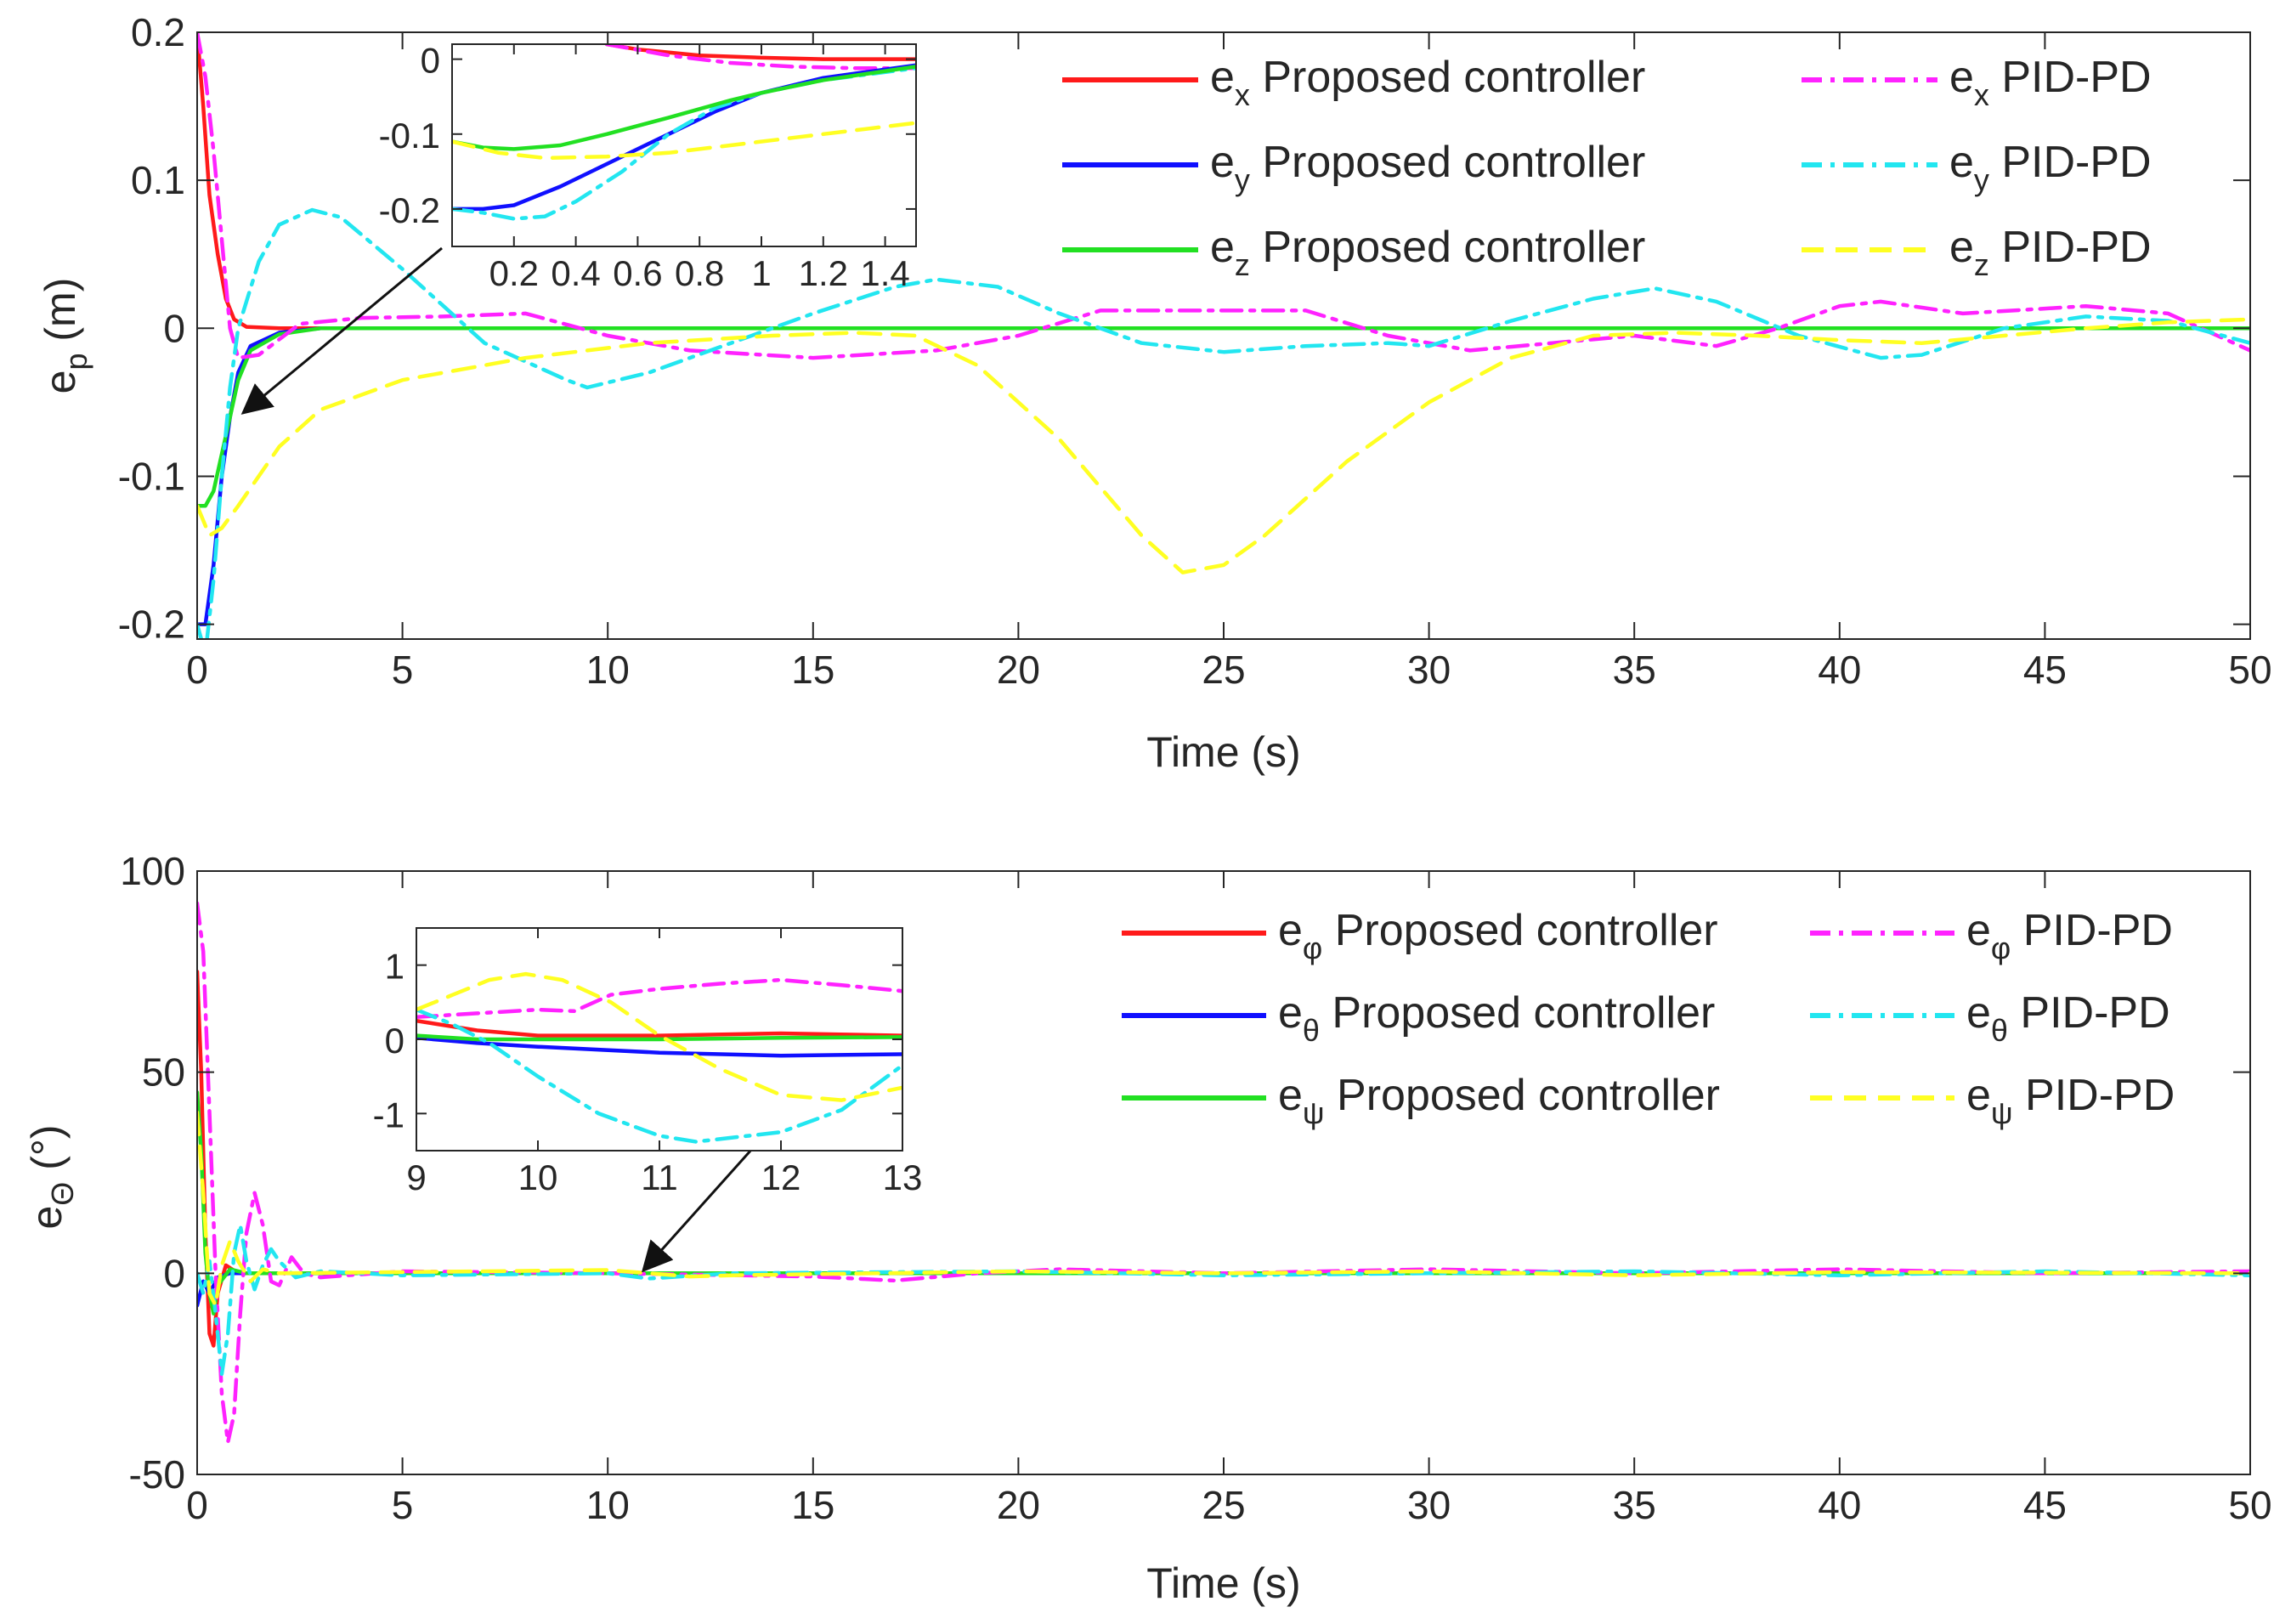 The width and height of the screenshot is (2291, 1624). Describe the element at coordinates (761, 273) in the screenshot. I see `top-inset-xtick-label: 1` at that location.